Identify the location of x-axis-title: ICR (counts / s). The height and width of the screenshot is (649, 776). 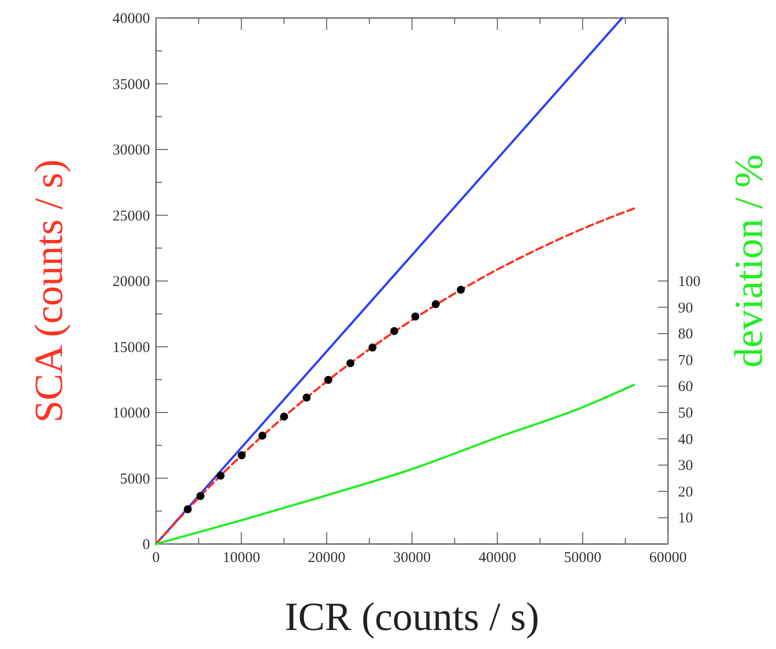
(412, 616).